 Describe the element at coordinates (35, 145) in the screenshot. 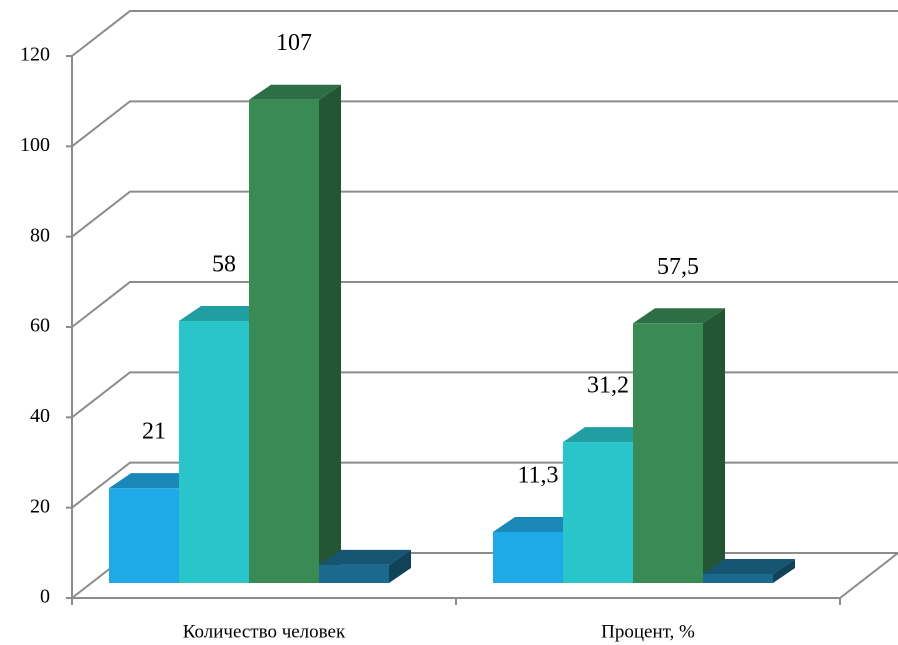

I see `y-tick-label: 100` at that location.